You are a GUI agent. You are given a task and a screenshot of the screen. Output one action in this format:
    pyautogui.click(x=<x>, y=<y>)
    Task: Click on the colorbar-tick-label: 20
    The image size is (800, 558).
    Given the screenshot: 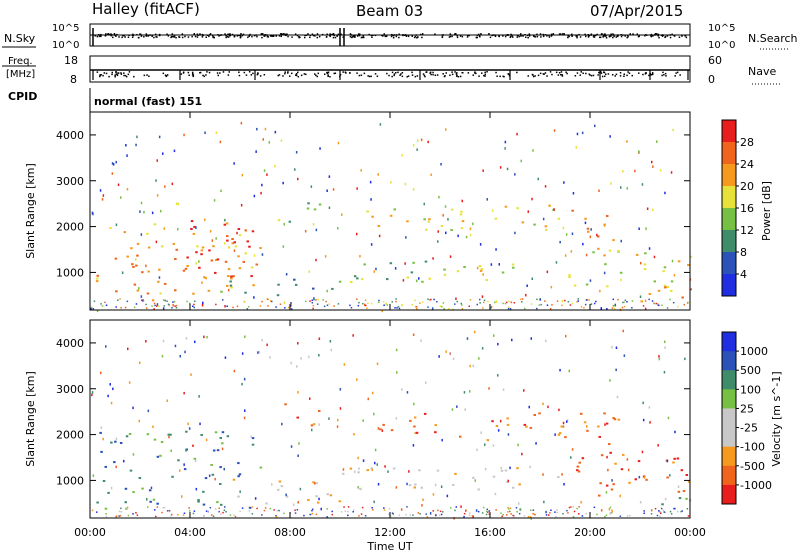 What is the action you would take?
    pyautogui.click(x=747, y=186)
    